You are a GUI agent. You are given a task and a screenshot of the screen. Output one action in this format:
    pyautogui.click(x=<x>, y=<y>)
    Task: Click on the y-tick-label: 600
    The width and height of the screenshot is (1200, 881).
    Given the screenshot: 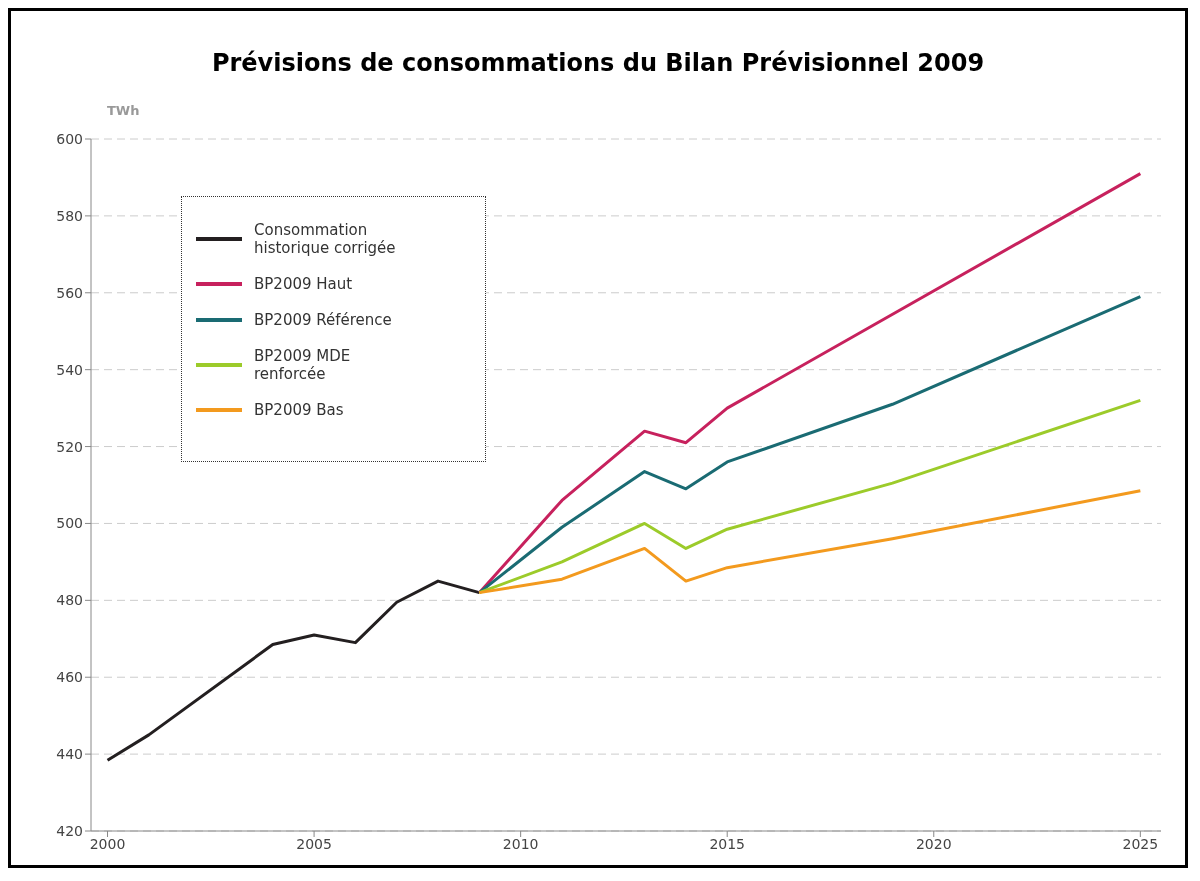 What is the action you would take?
    pyautogui.click(x=69, y=138)
    